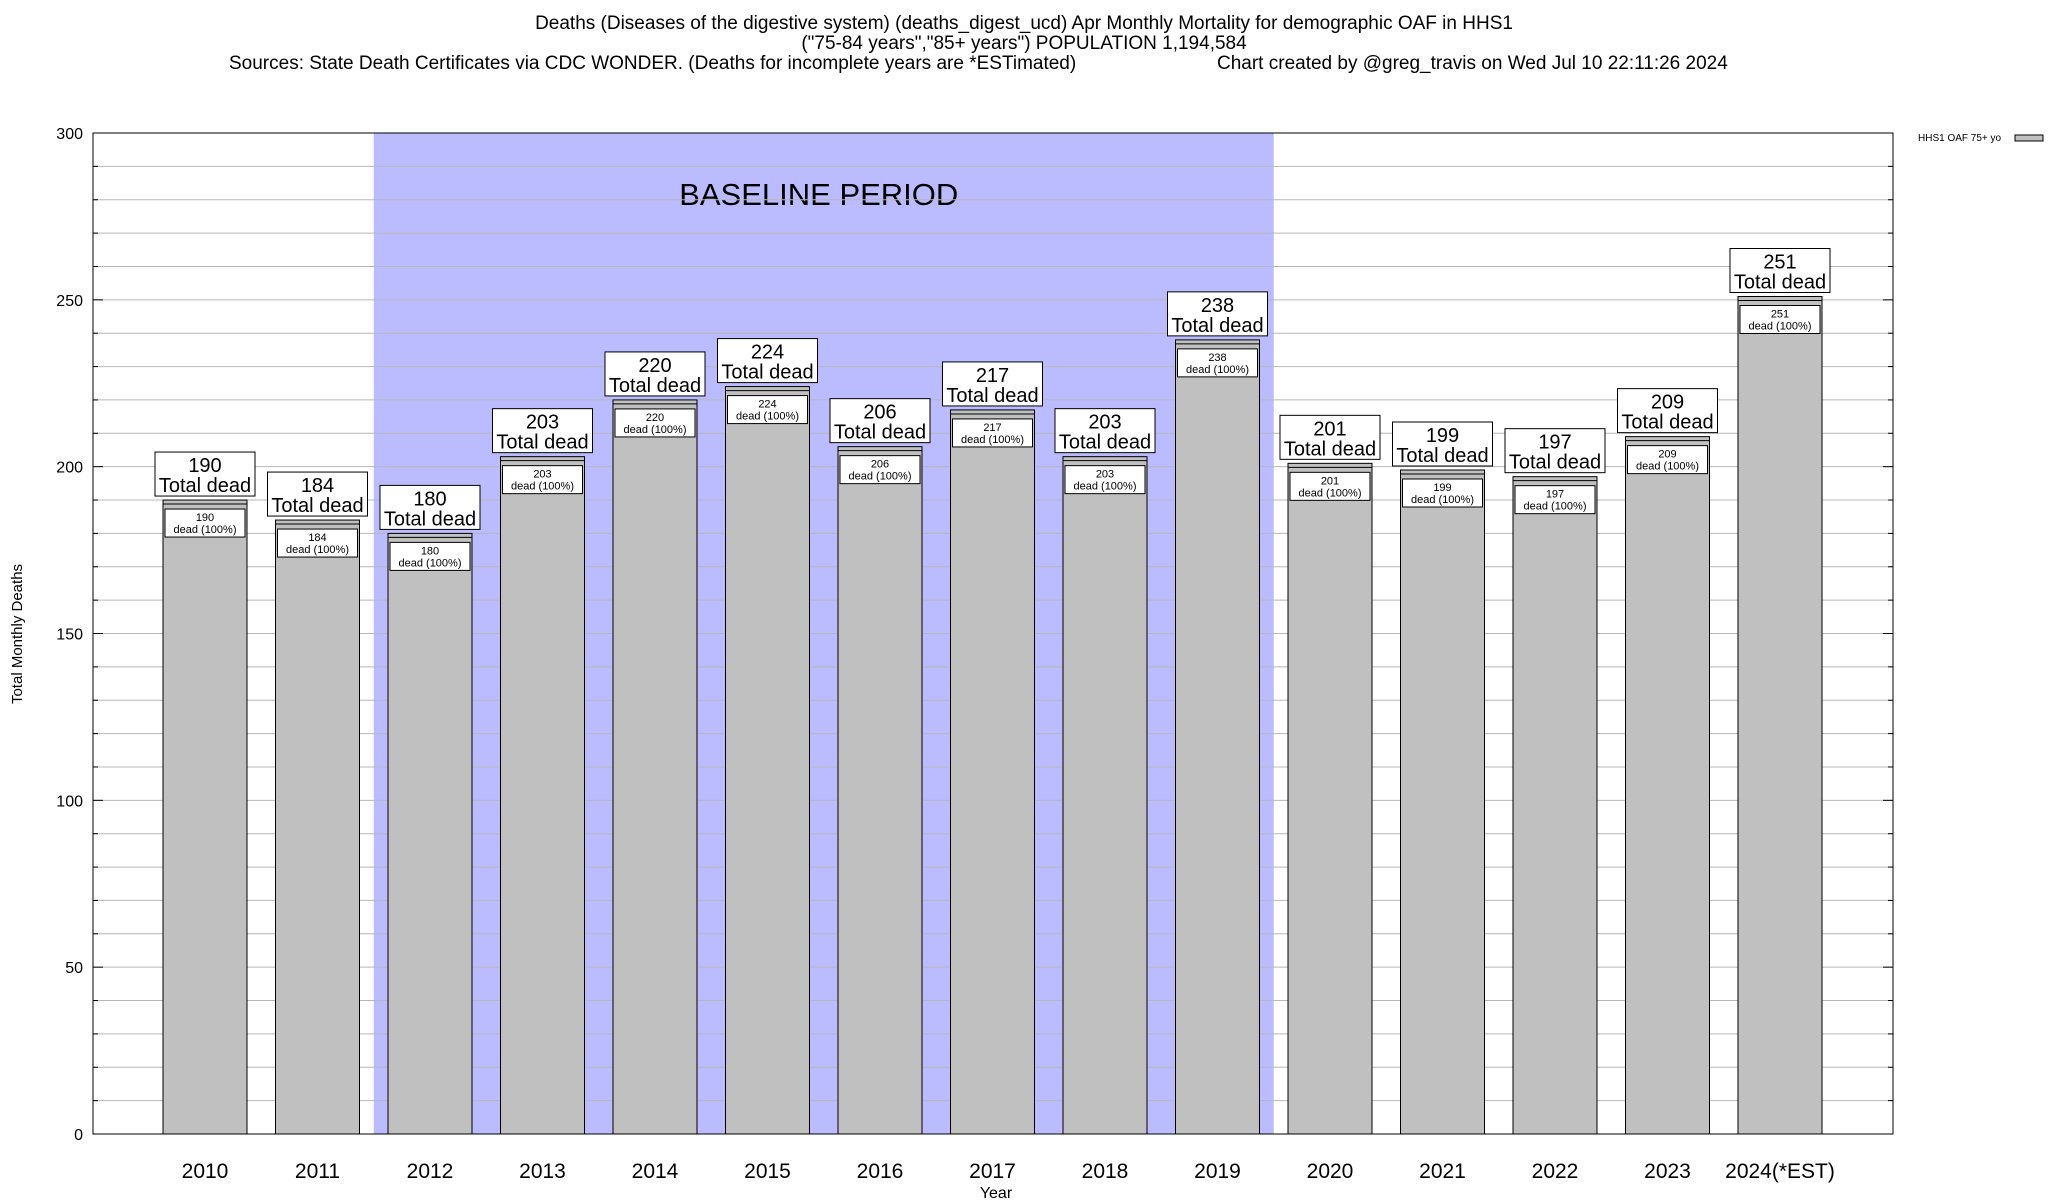  I want to click on bar-total-value: 217, so click(992, 376).